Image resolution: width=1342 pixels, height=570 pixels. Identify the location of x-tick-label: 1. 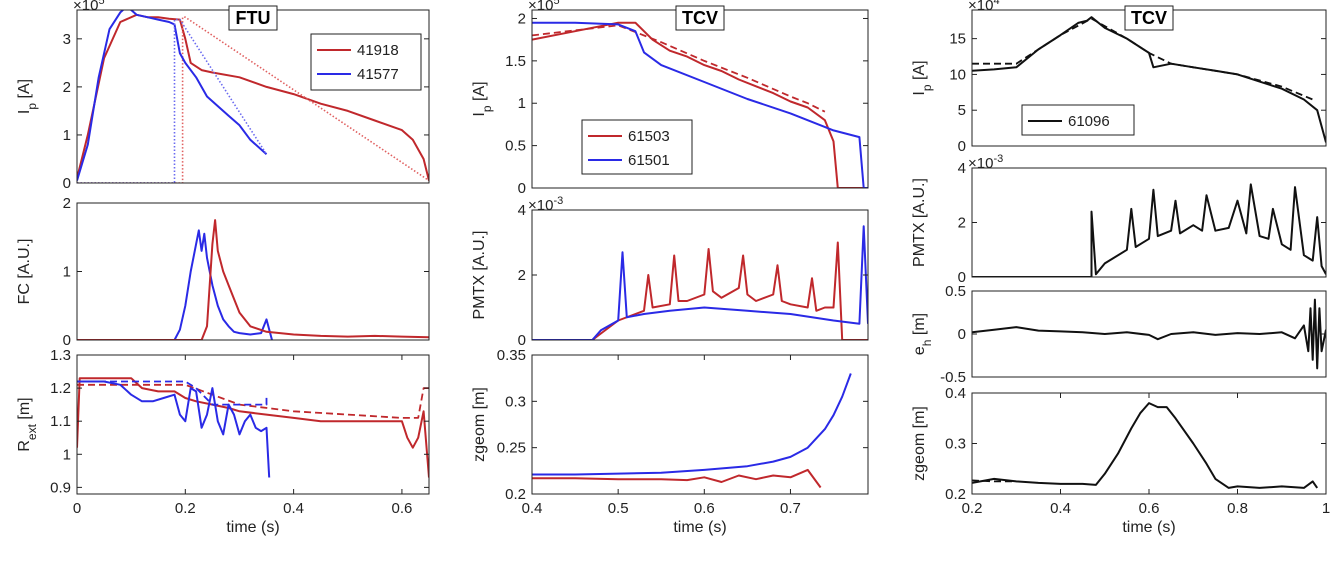
(1326, 508).